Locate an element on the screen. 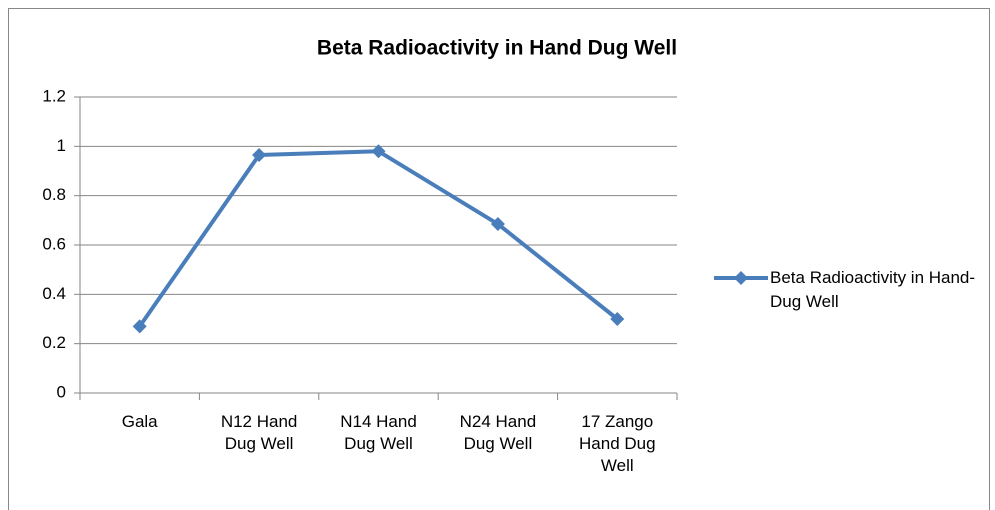 The image size is (995, 510). y-tick-label: 0.4 is located at coordinates (54, 293).